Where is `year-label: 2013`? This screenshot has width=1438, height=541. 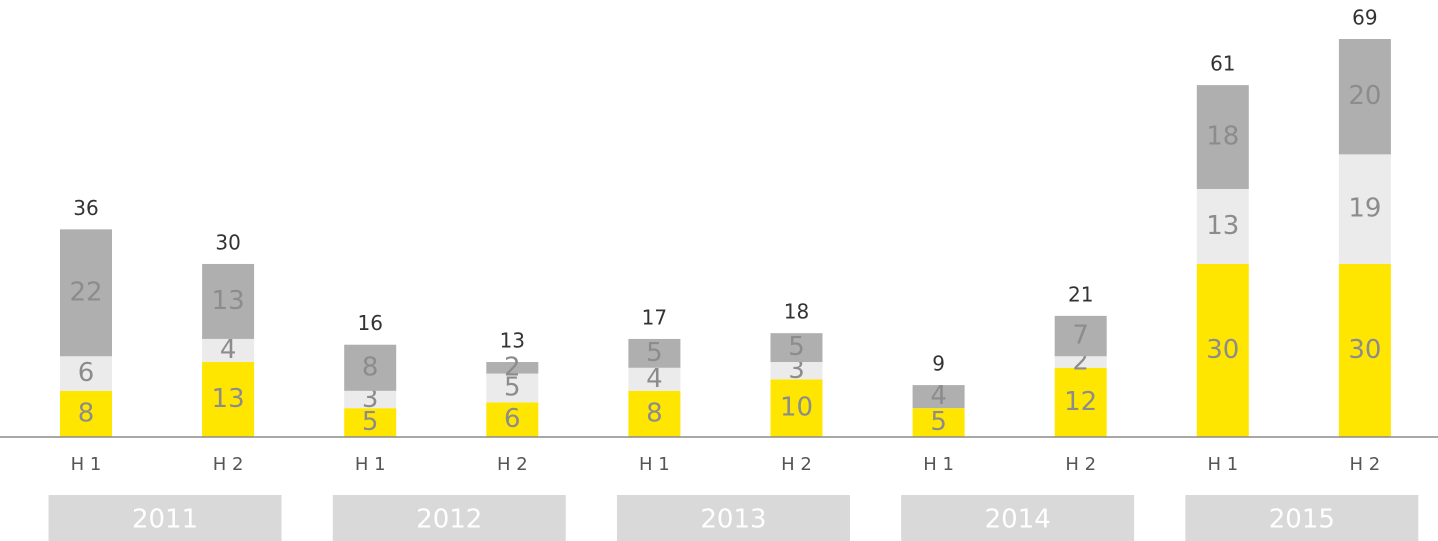
year-label: 2013 is located at coordinates (733, 520).